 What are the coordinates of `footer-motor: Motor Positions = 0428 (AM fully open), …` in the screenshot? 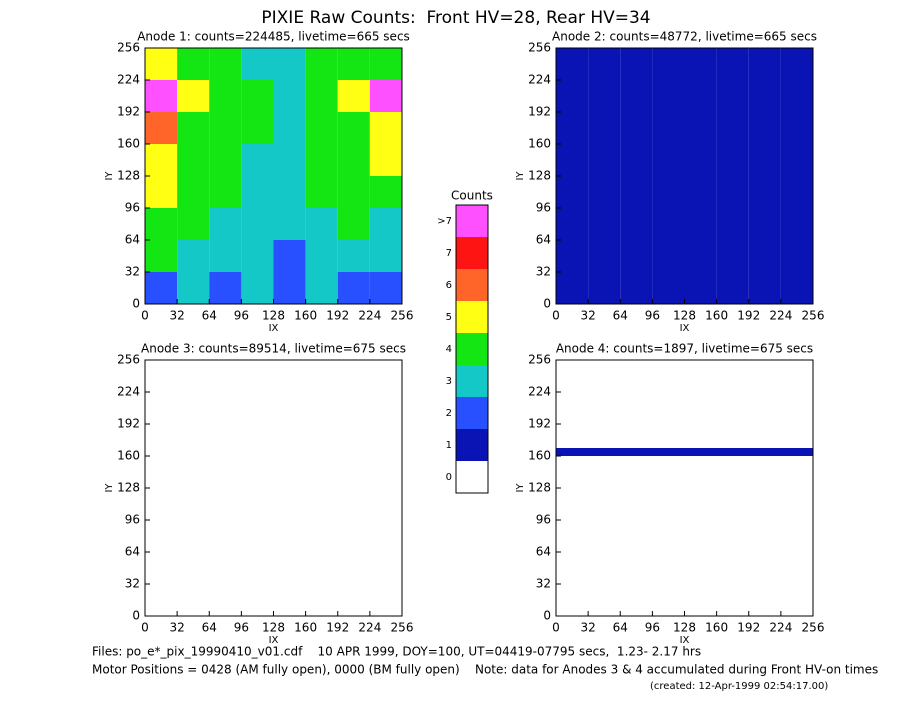 It's located at (485, 670).